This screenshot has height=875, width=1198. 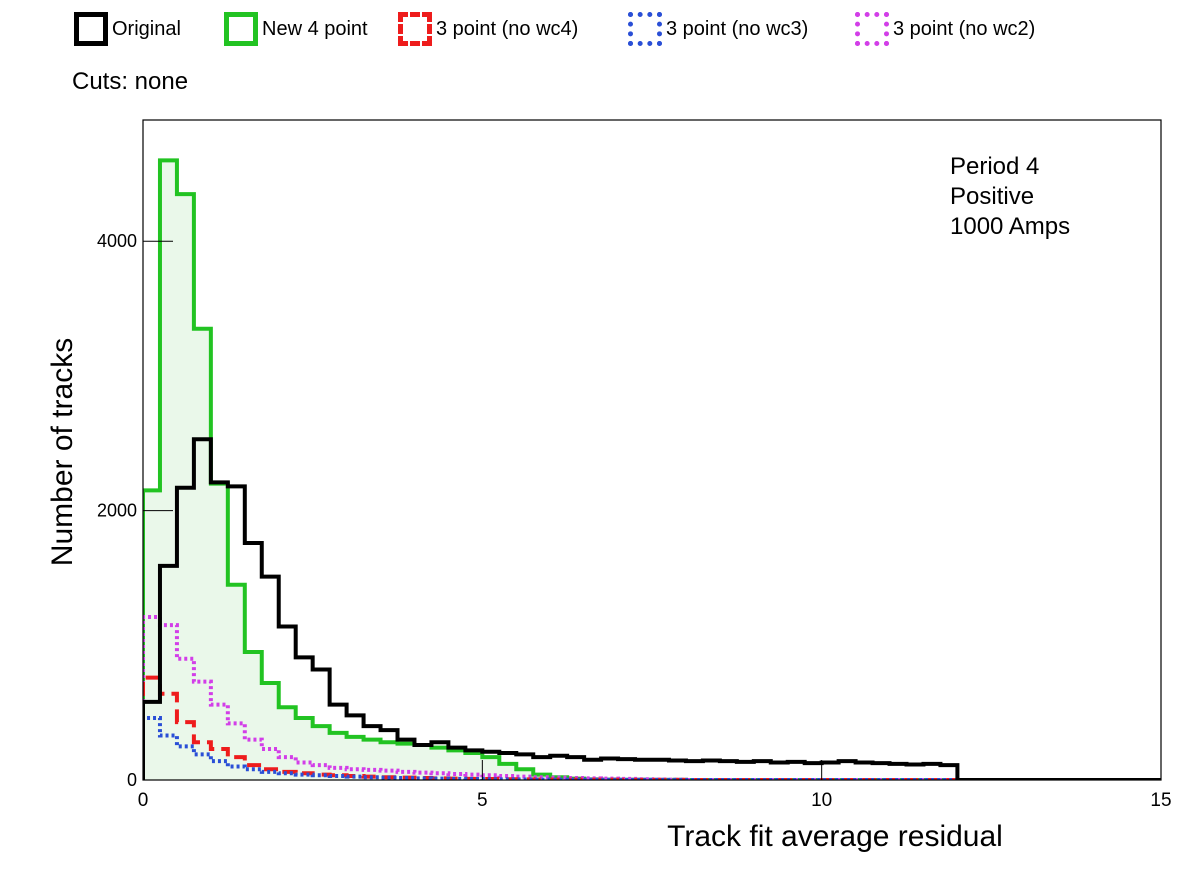 I want to click on legend-item-original: Original, so click(x=127, y=29).